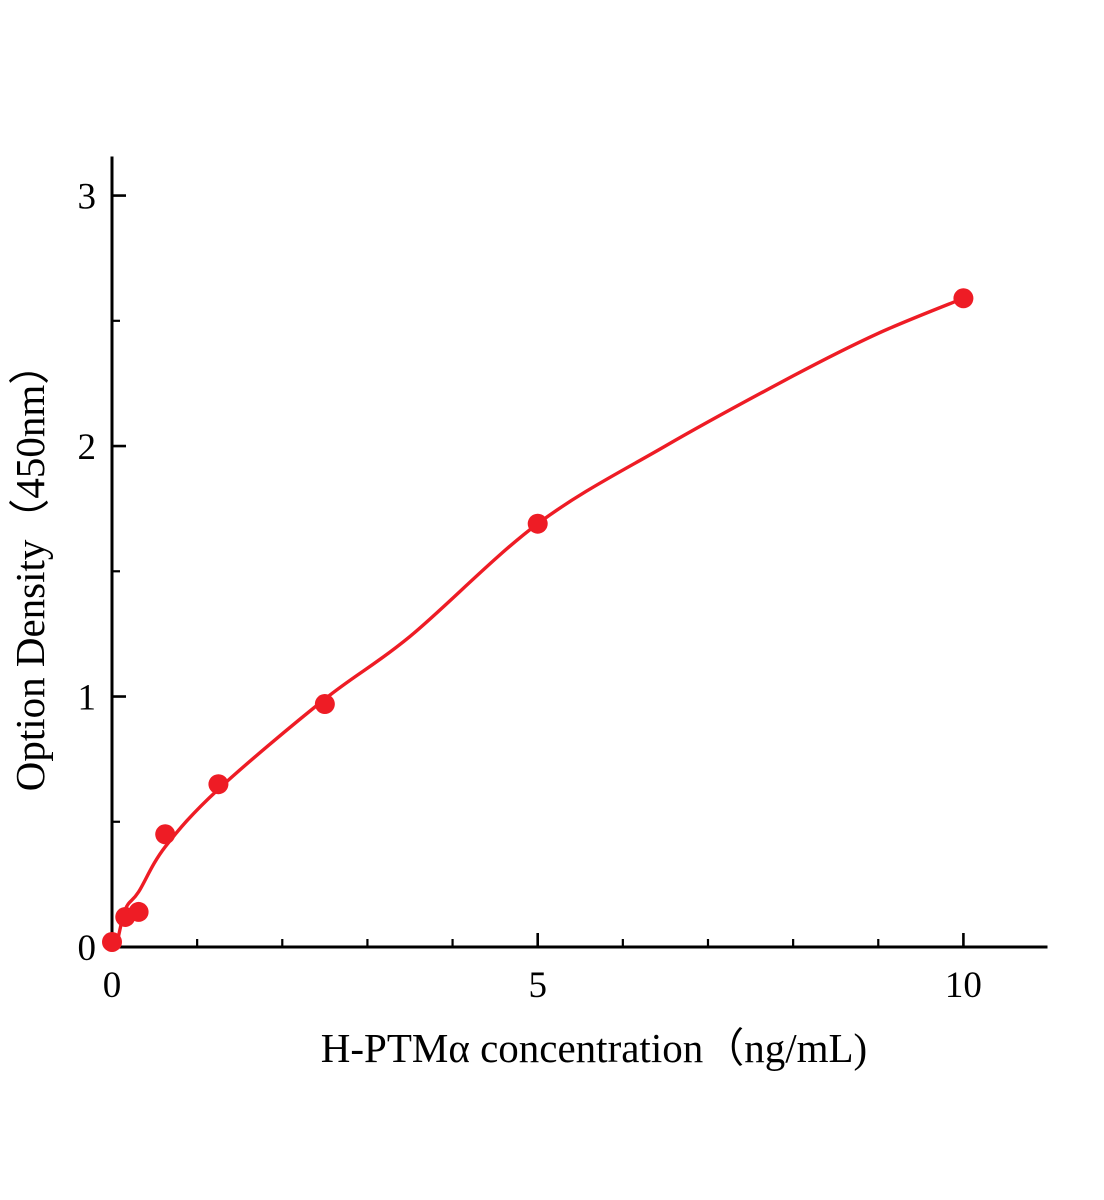 This screenshot has height=1200, width=1104. I want to click on y-tick-label: 3, so click(87, 197).